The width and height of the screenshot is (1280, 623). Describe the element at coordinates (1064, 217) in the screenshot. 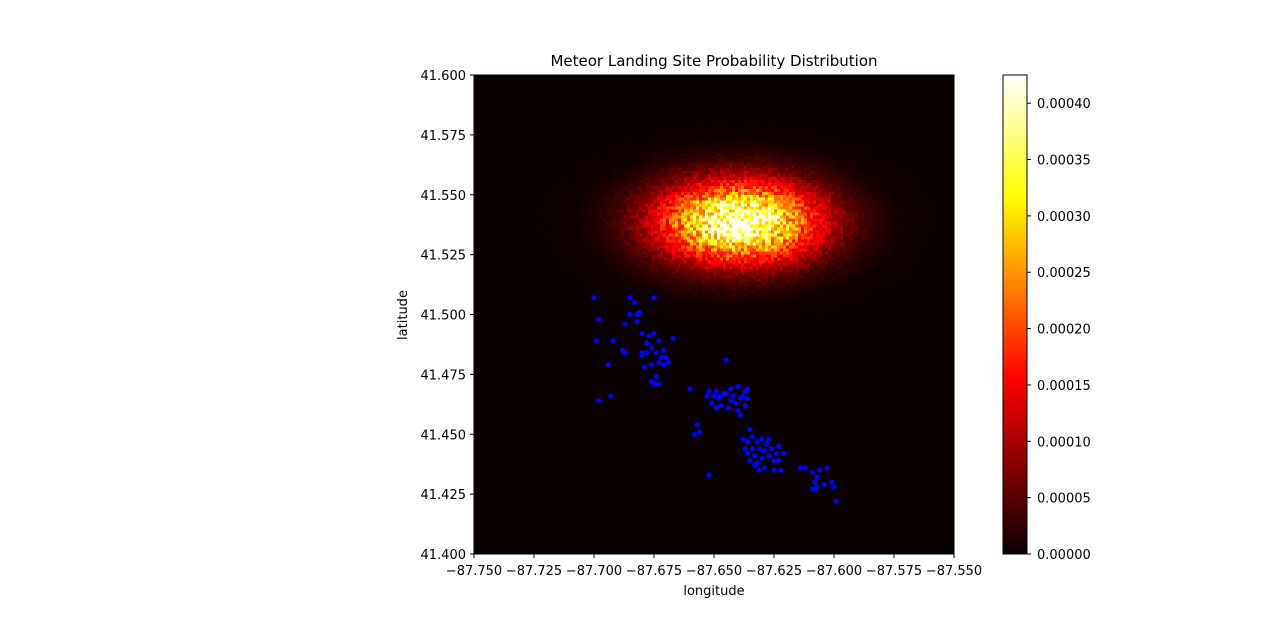

I see `colorbar-tick-label: 0.00030` at that location.